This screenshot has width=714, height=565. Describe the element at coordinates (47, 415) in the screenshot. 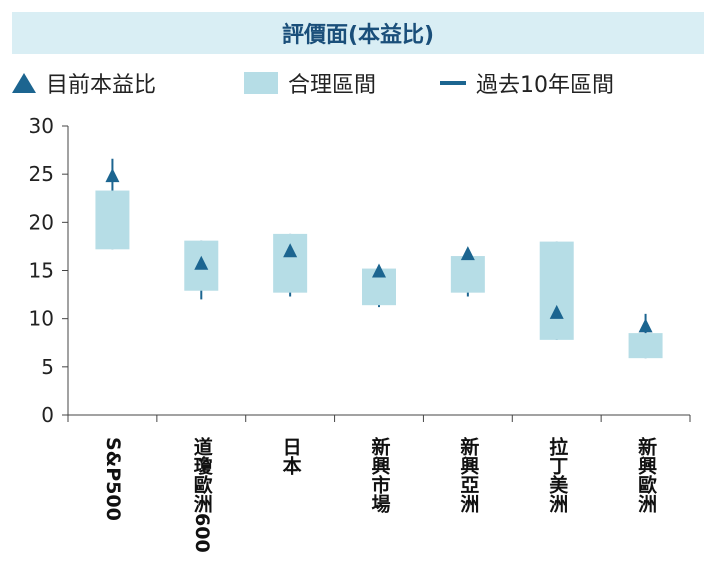

I see `y-tick-label: 0` at that location.